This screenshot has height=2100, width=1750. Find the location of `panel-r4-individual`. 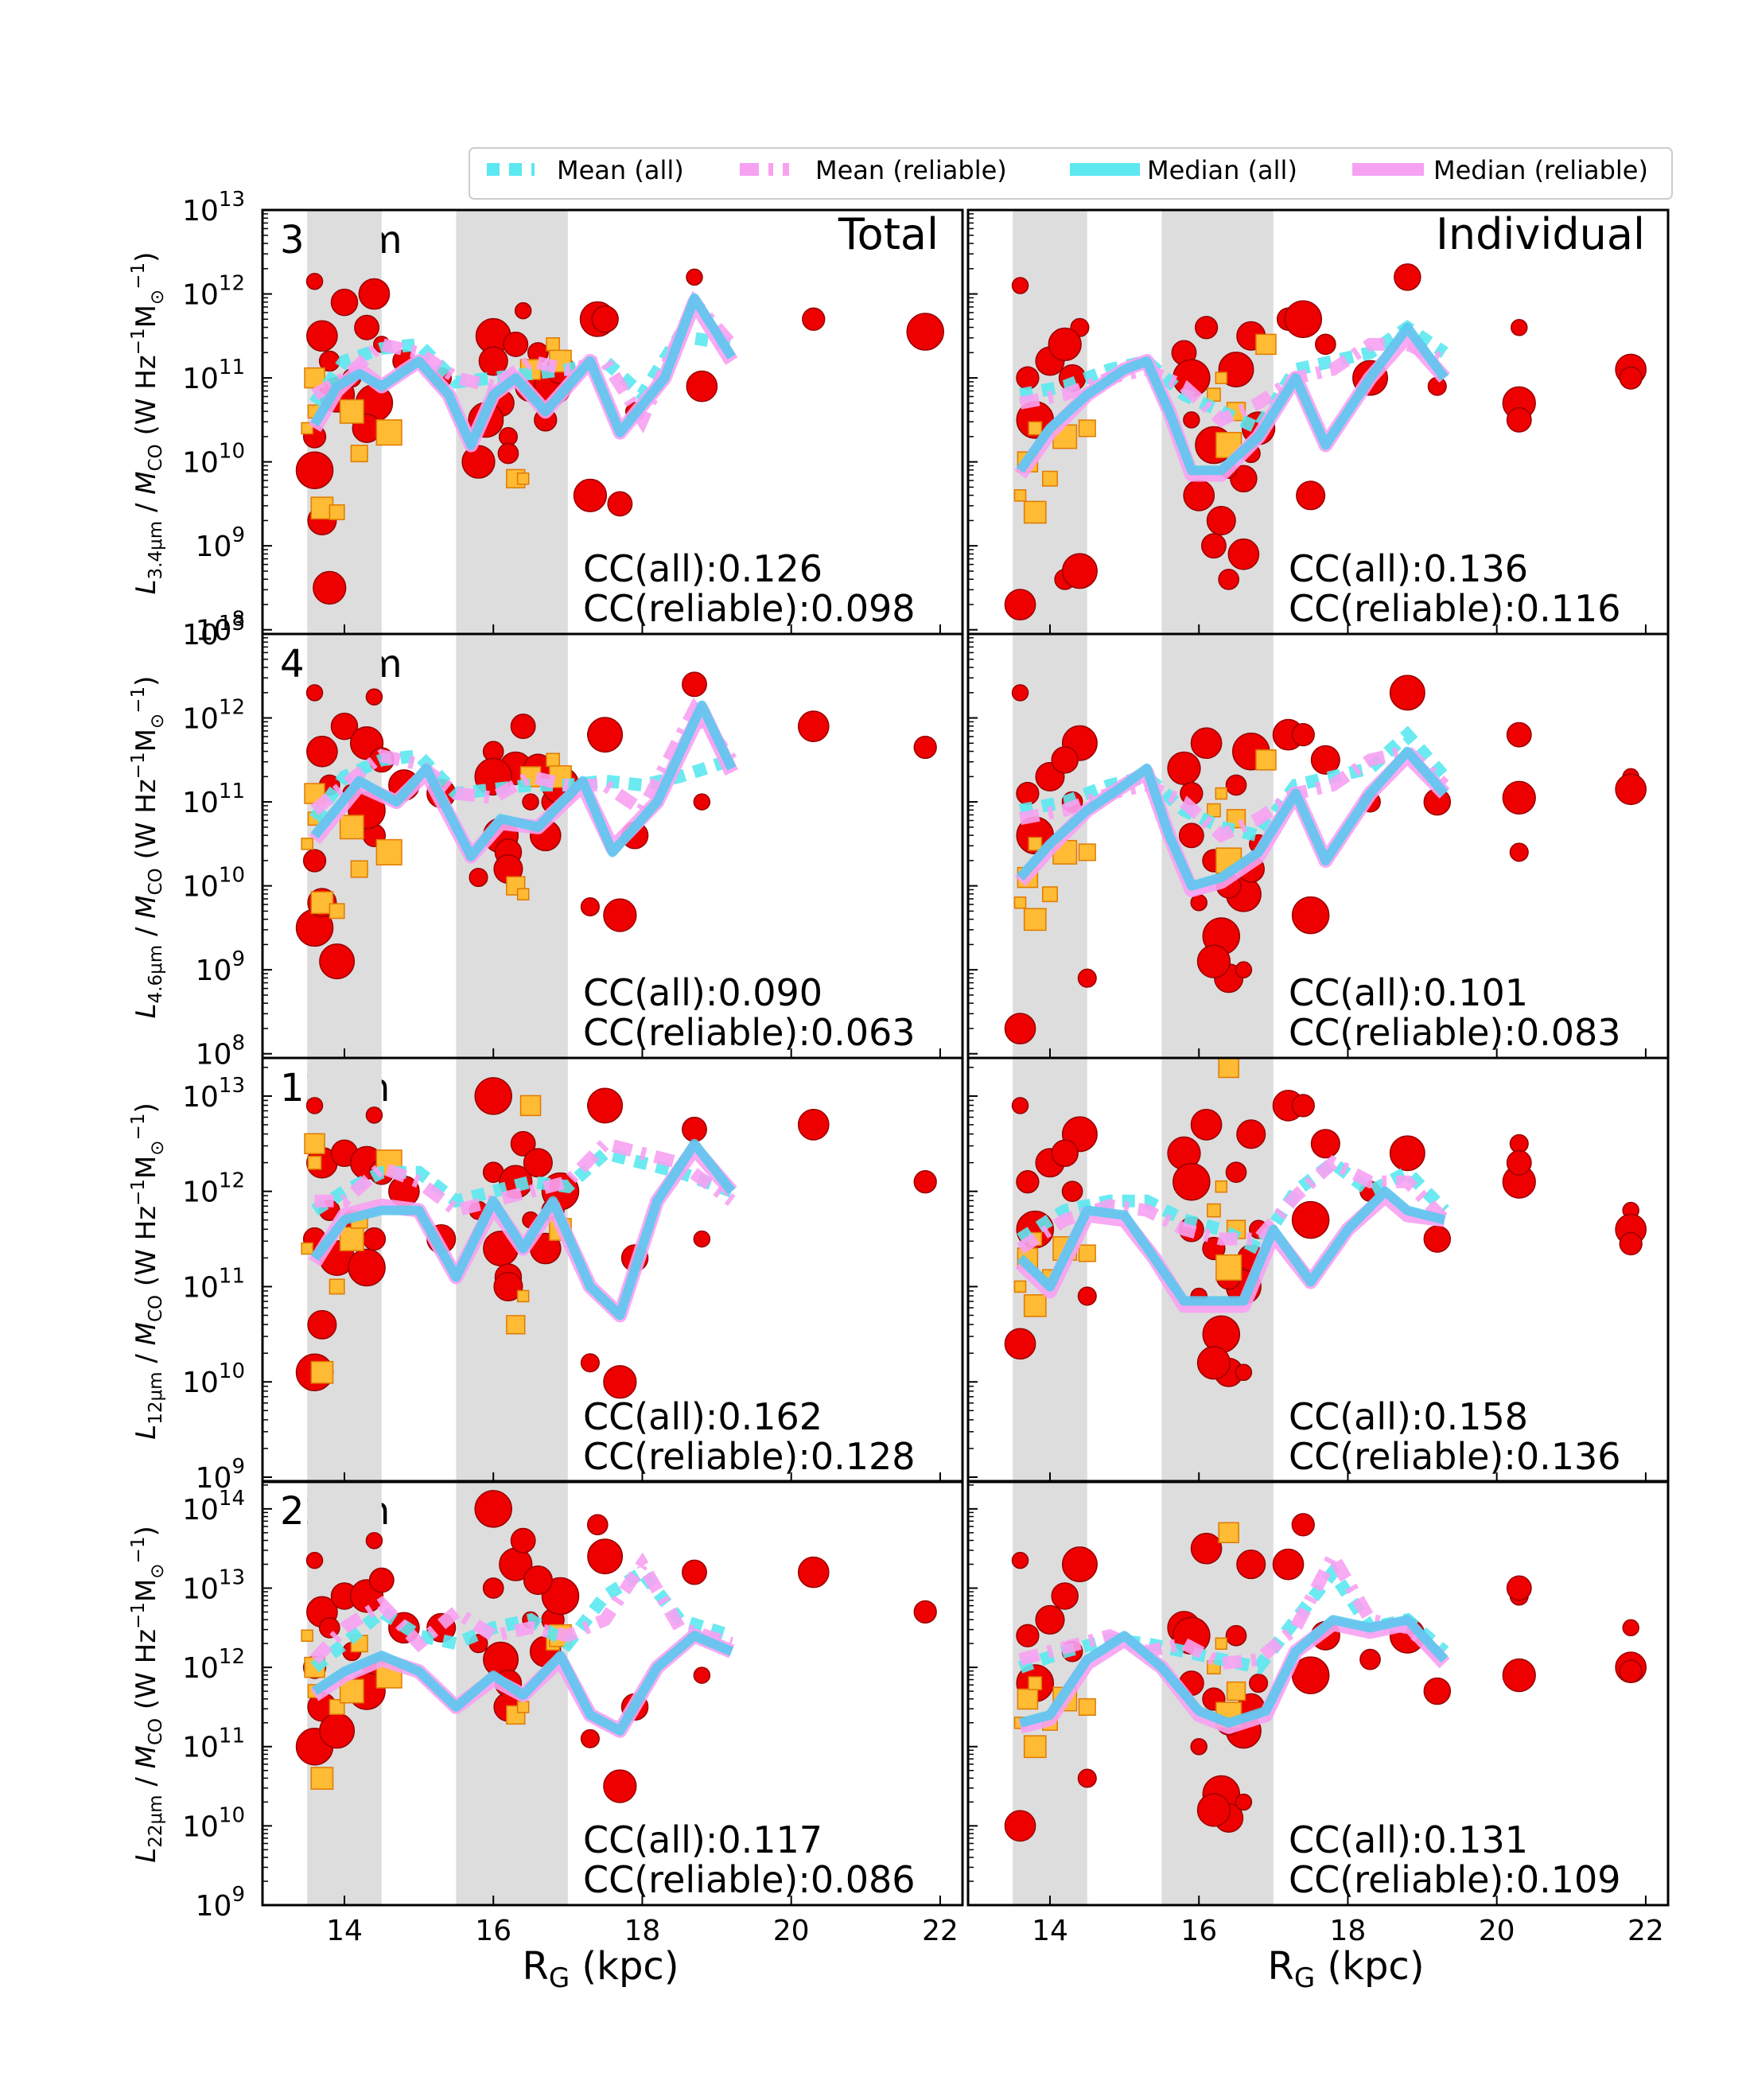

panel-r4-individual is located at coordinates (1325, 1693).